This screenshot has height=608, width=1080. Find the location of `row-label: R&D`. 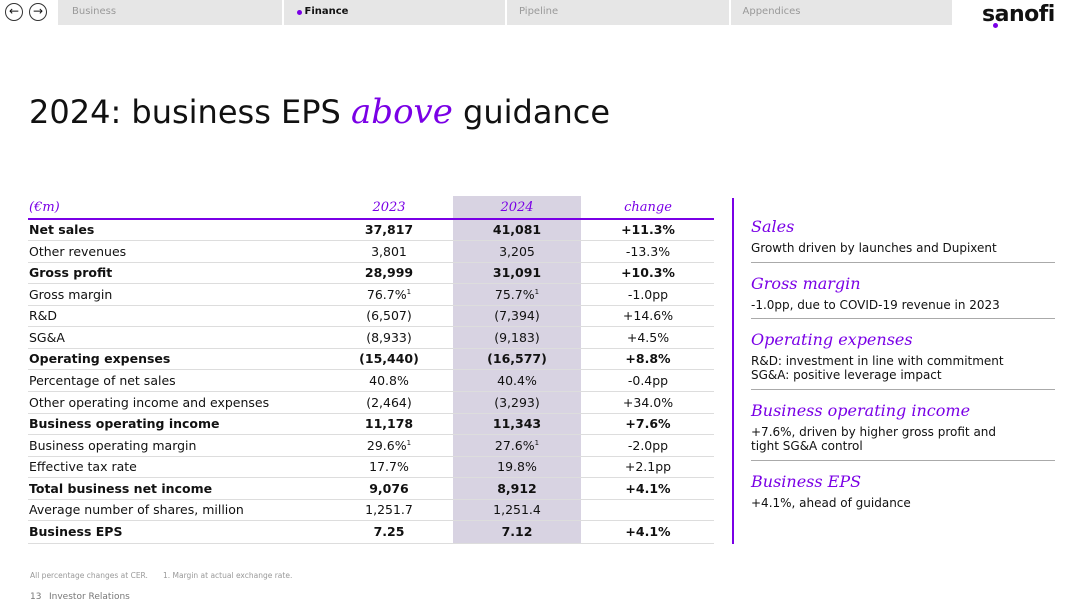

row-label: R&D is located at coordinates (43, 316).